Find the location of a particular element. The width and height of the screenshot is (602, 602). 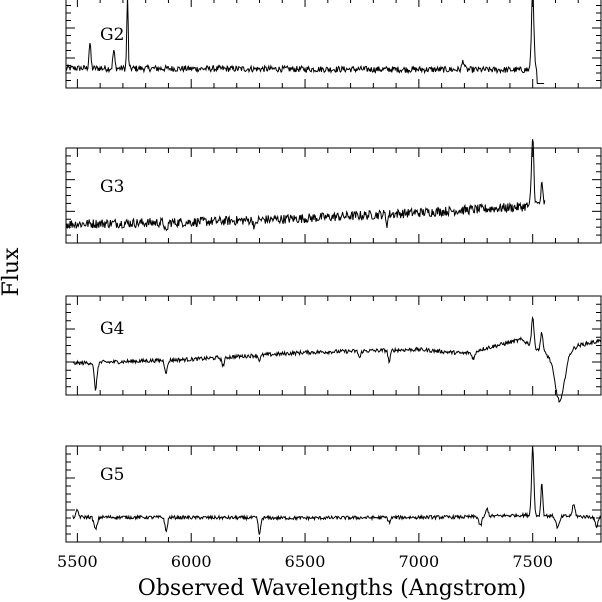

spectrum-line-g3 is located at coordinates (305, 185).